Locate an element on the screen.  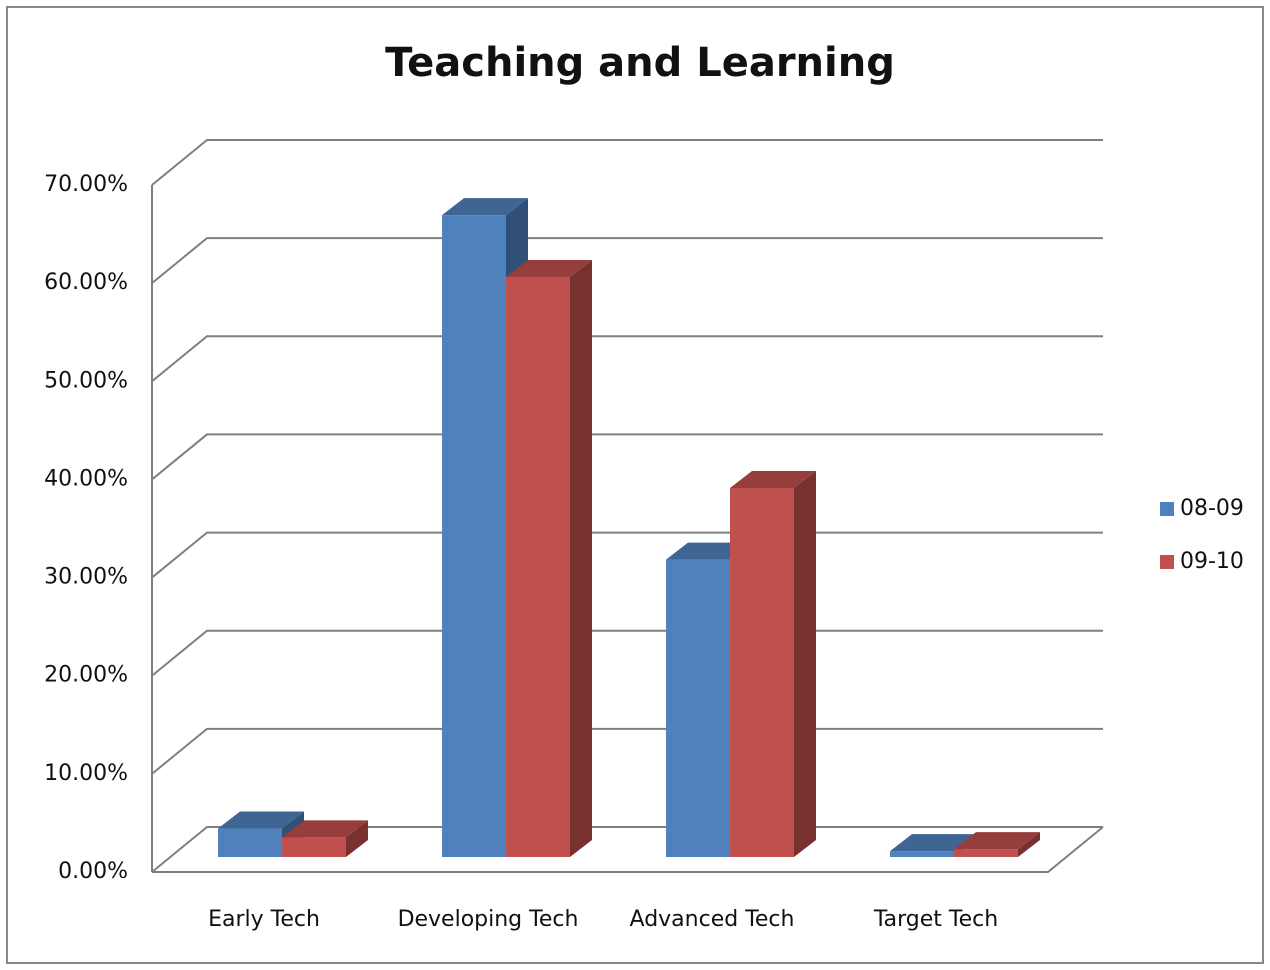
x-tick-label: Advanced Tech is located at coordinates (712, 919).